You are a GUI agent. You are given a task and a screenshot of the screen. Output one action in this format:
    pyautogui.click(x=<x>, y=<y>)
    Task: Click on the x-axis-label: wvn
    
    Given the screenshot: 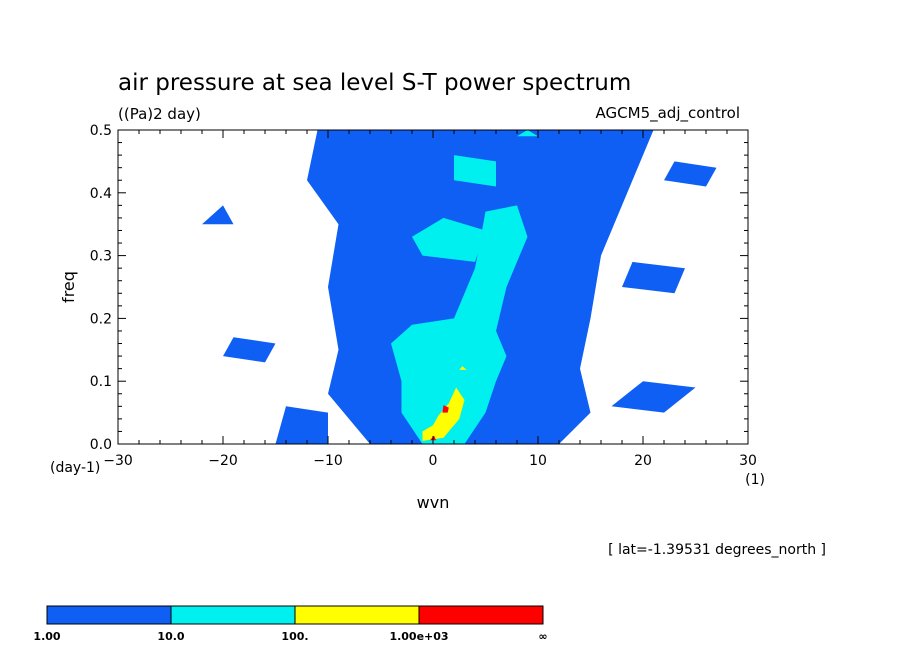 What is the action you would take?
    pyautogui.click(x=433, y=502)
    